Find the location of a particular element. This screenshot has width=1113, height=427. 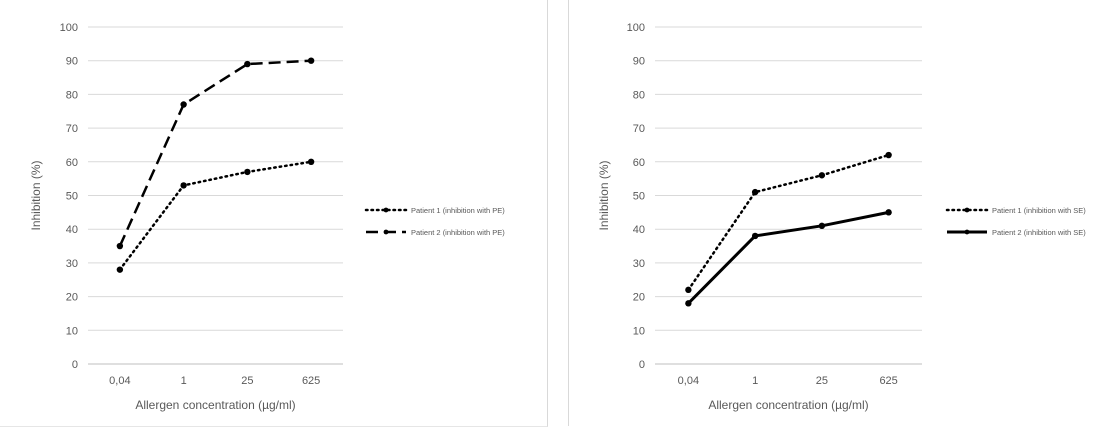

legend-label-patient-1: Patient 1 (inhibition with SE) is located at coordinates (1039, 210).